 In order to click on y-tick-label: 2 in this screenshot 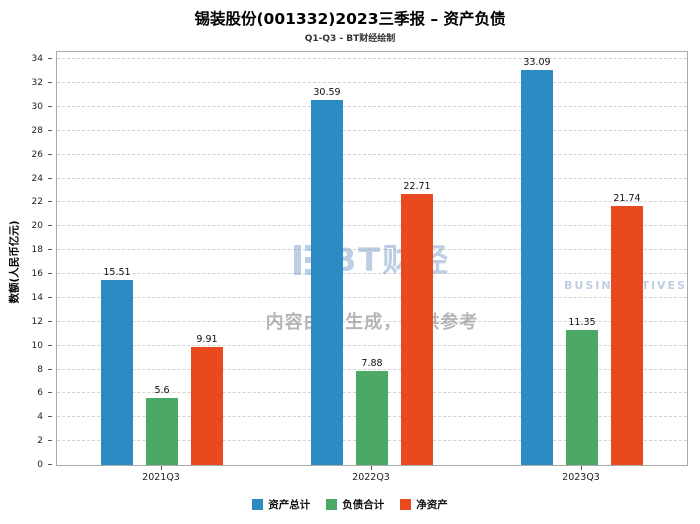, I will do `click(40, 441)`.